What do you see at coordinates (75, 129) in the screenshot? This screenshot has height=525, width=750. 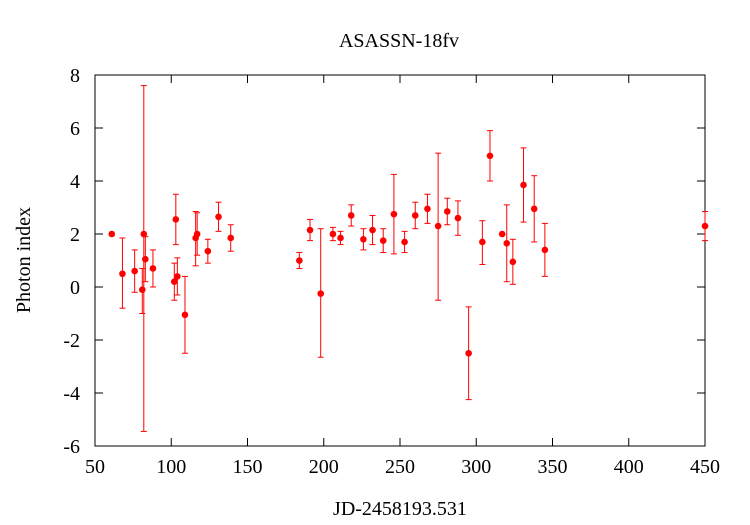 I see `y-tick-label: 6` at bounding box center [75, 129].